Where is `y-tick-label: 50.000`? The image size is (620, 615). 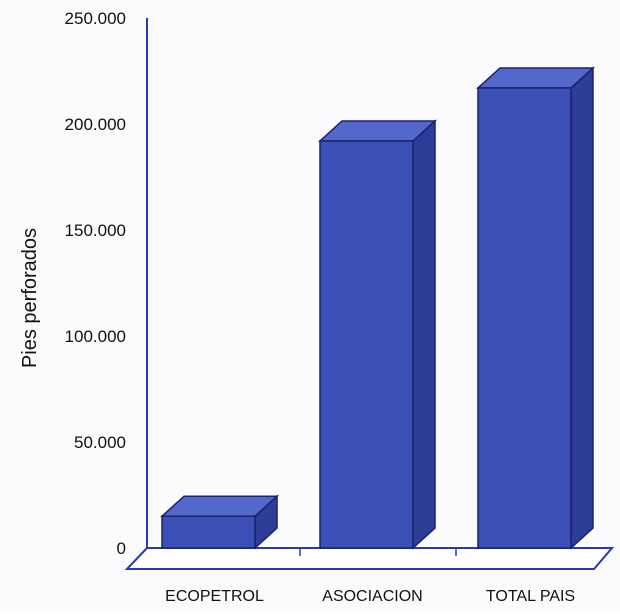
y-tick-label: 50.000 is located at coordinates (100, 442).